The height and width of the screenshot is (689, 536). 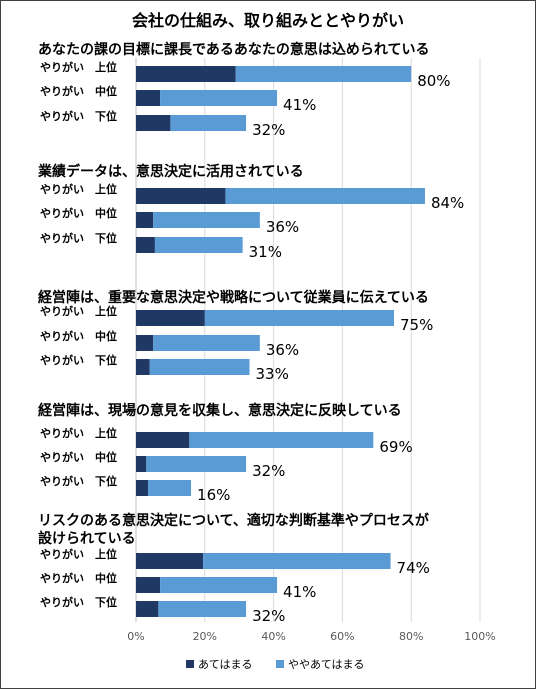 What do you see at coordinates (342, 636) in the screenshot?
I see `tick-label: 60%` at bounding box center [342, 636].